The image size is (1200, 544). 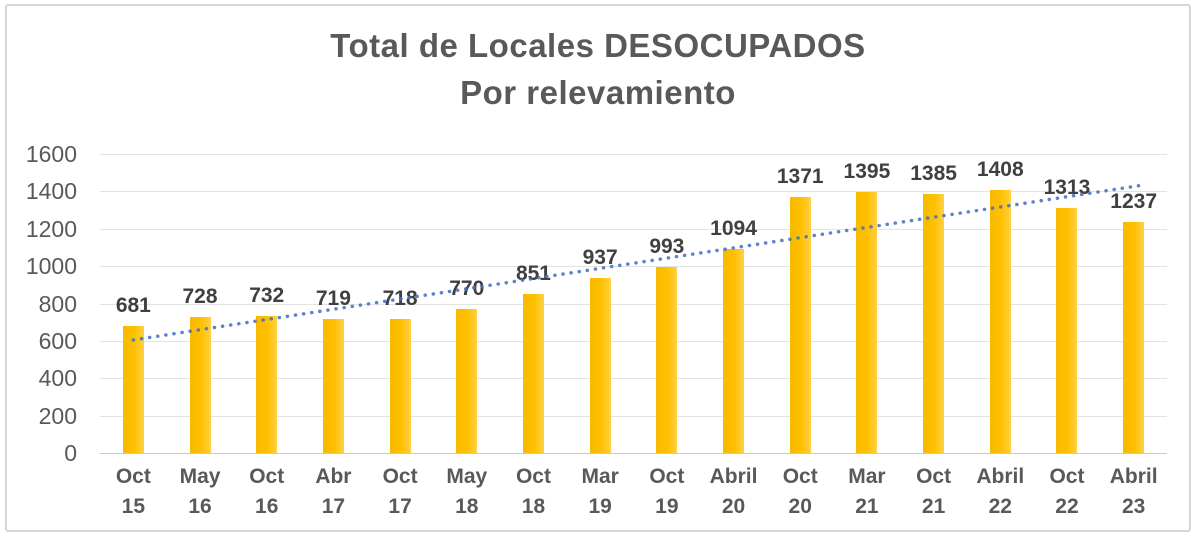 I want to click on bar-value-label: 1237, so click(x=1134, y=201).